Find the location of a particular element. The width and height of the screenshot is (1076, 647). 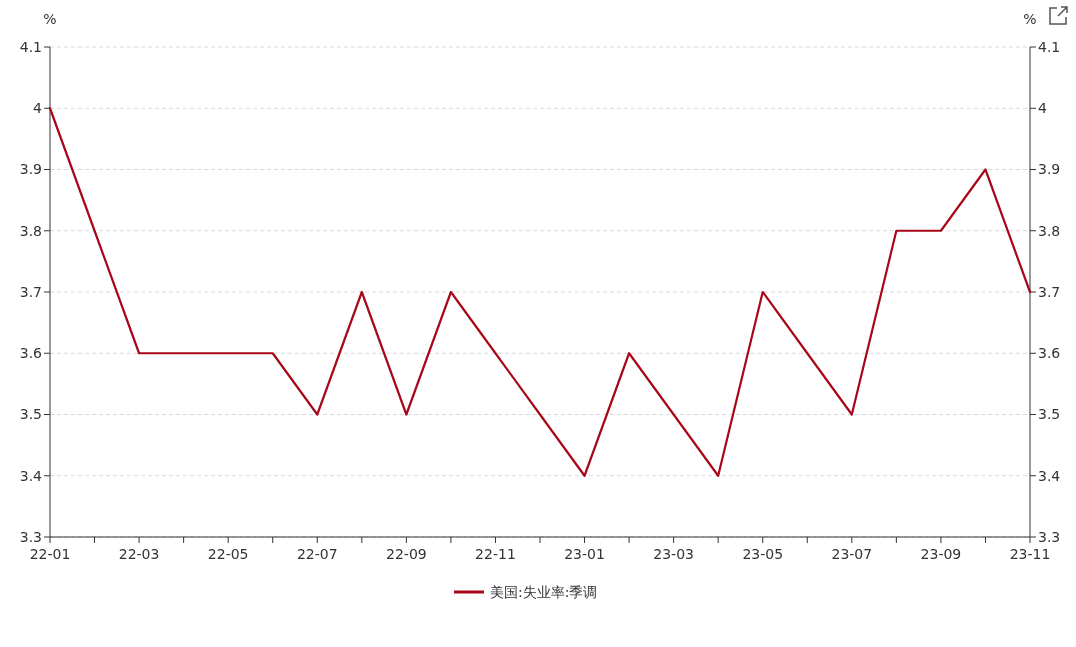

y2-tick-label: 3.3 is located at coordinates (1049, 536).